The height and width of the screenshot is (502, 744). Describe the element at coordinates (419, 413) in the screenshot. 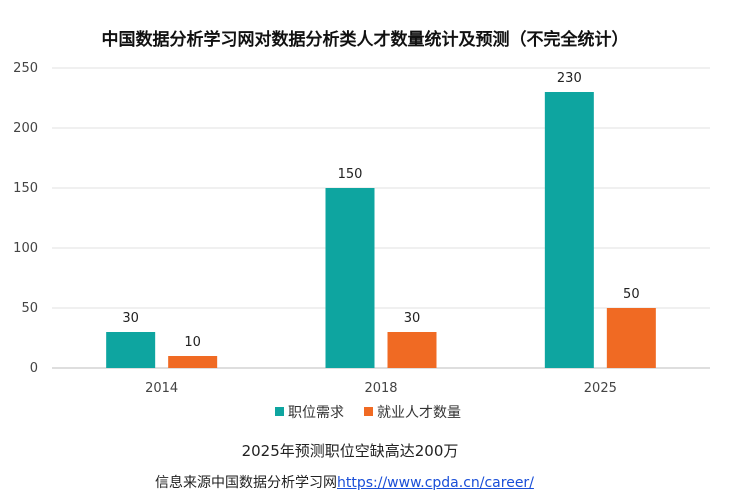

I see `legend-label-1: 就业人才数量` at that location.